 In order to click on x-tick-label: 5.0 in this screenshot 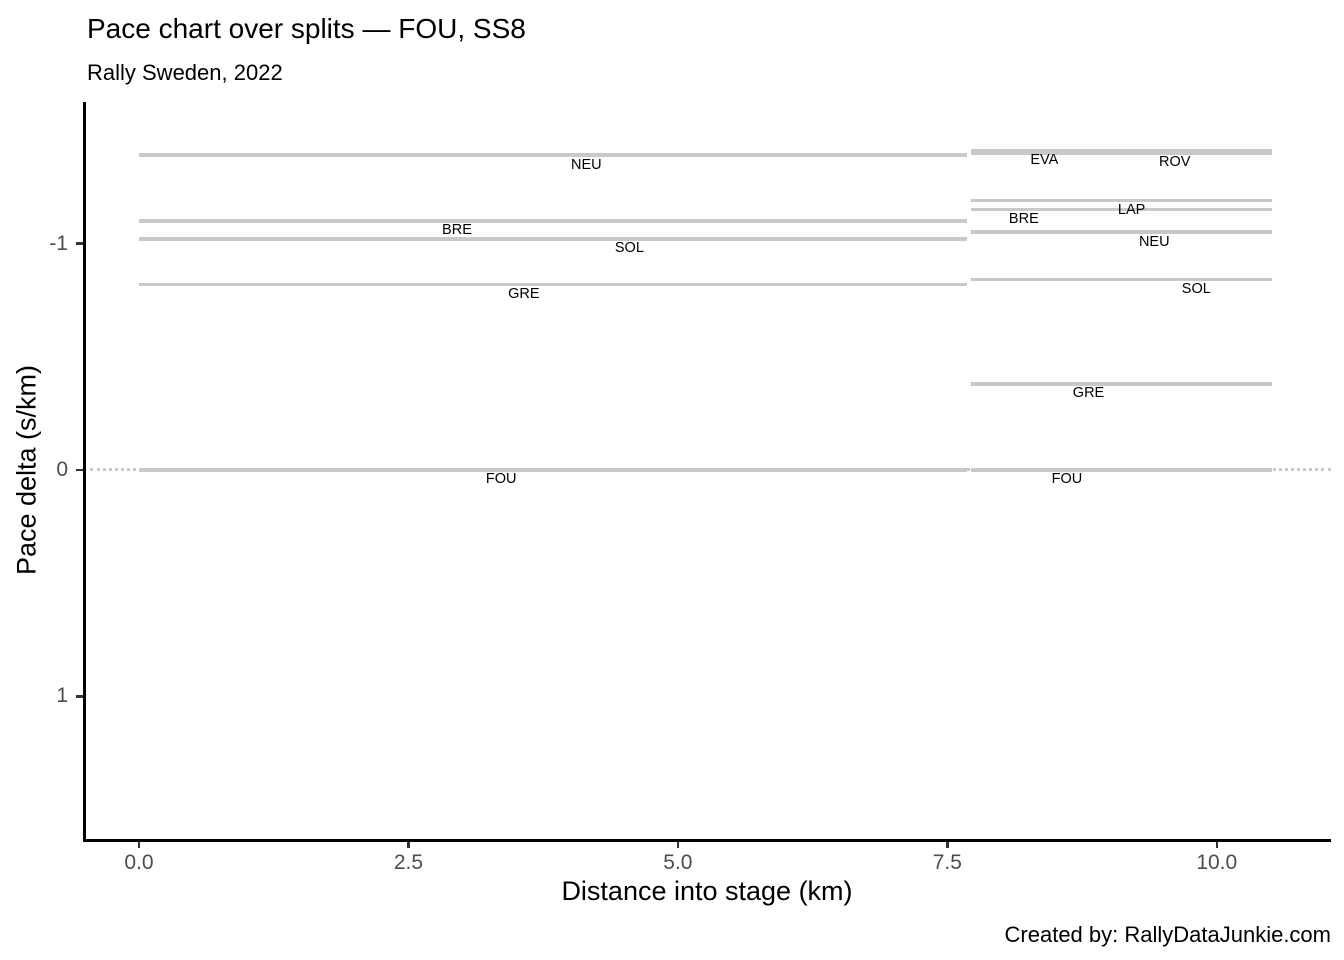, I will do `click(678, 862)`.